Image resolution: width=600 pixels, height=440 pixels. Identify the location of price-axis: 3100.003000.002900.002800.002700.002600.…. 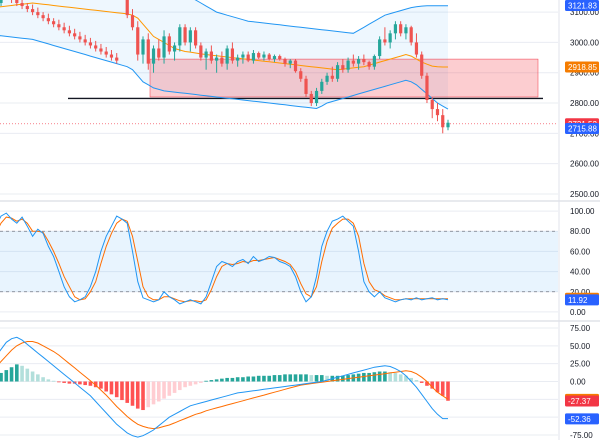
(584, 224).